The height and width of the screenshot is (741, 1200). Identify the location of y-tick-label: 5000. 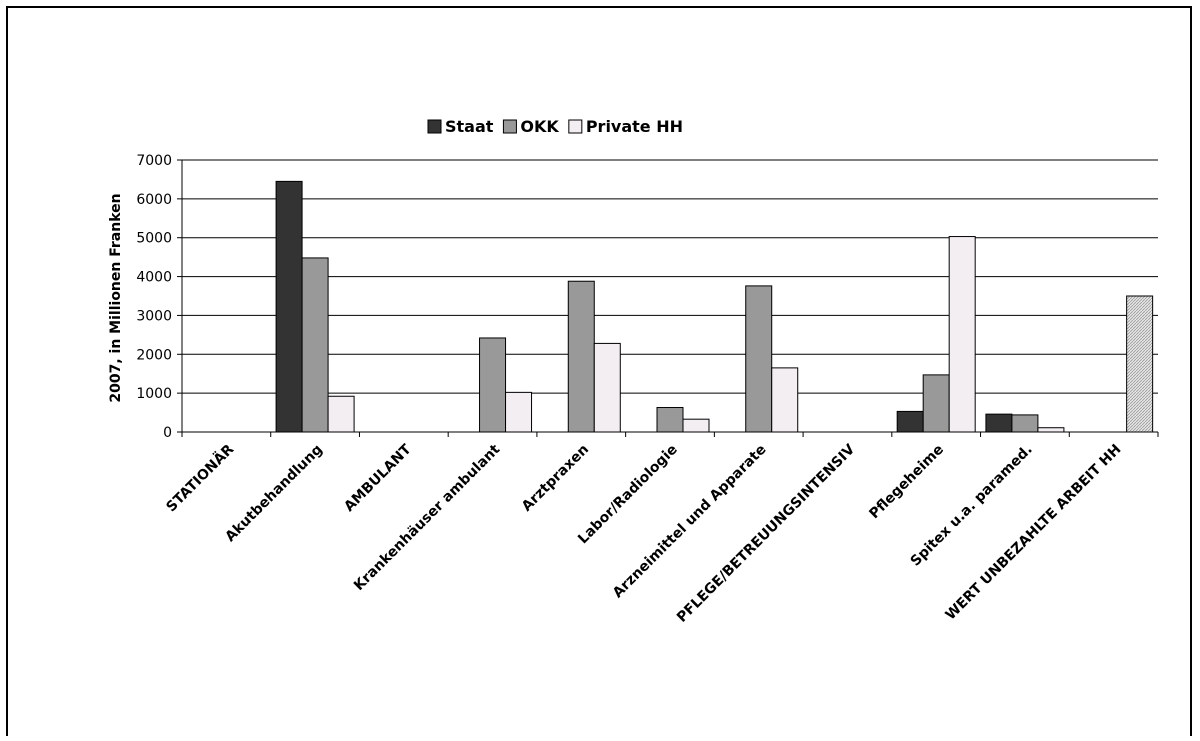
(154, 239).